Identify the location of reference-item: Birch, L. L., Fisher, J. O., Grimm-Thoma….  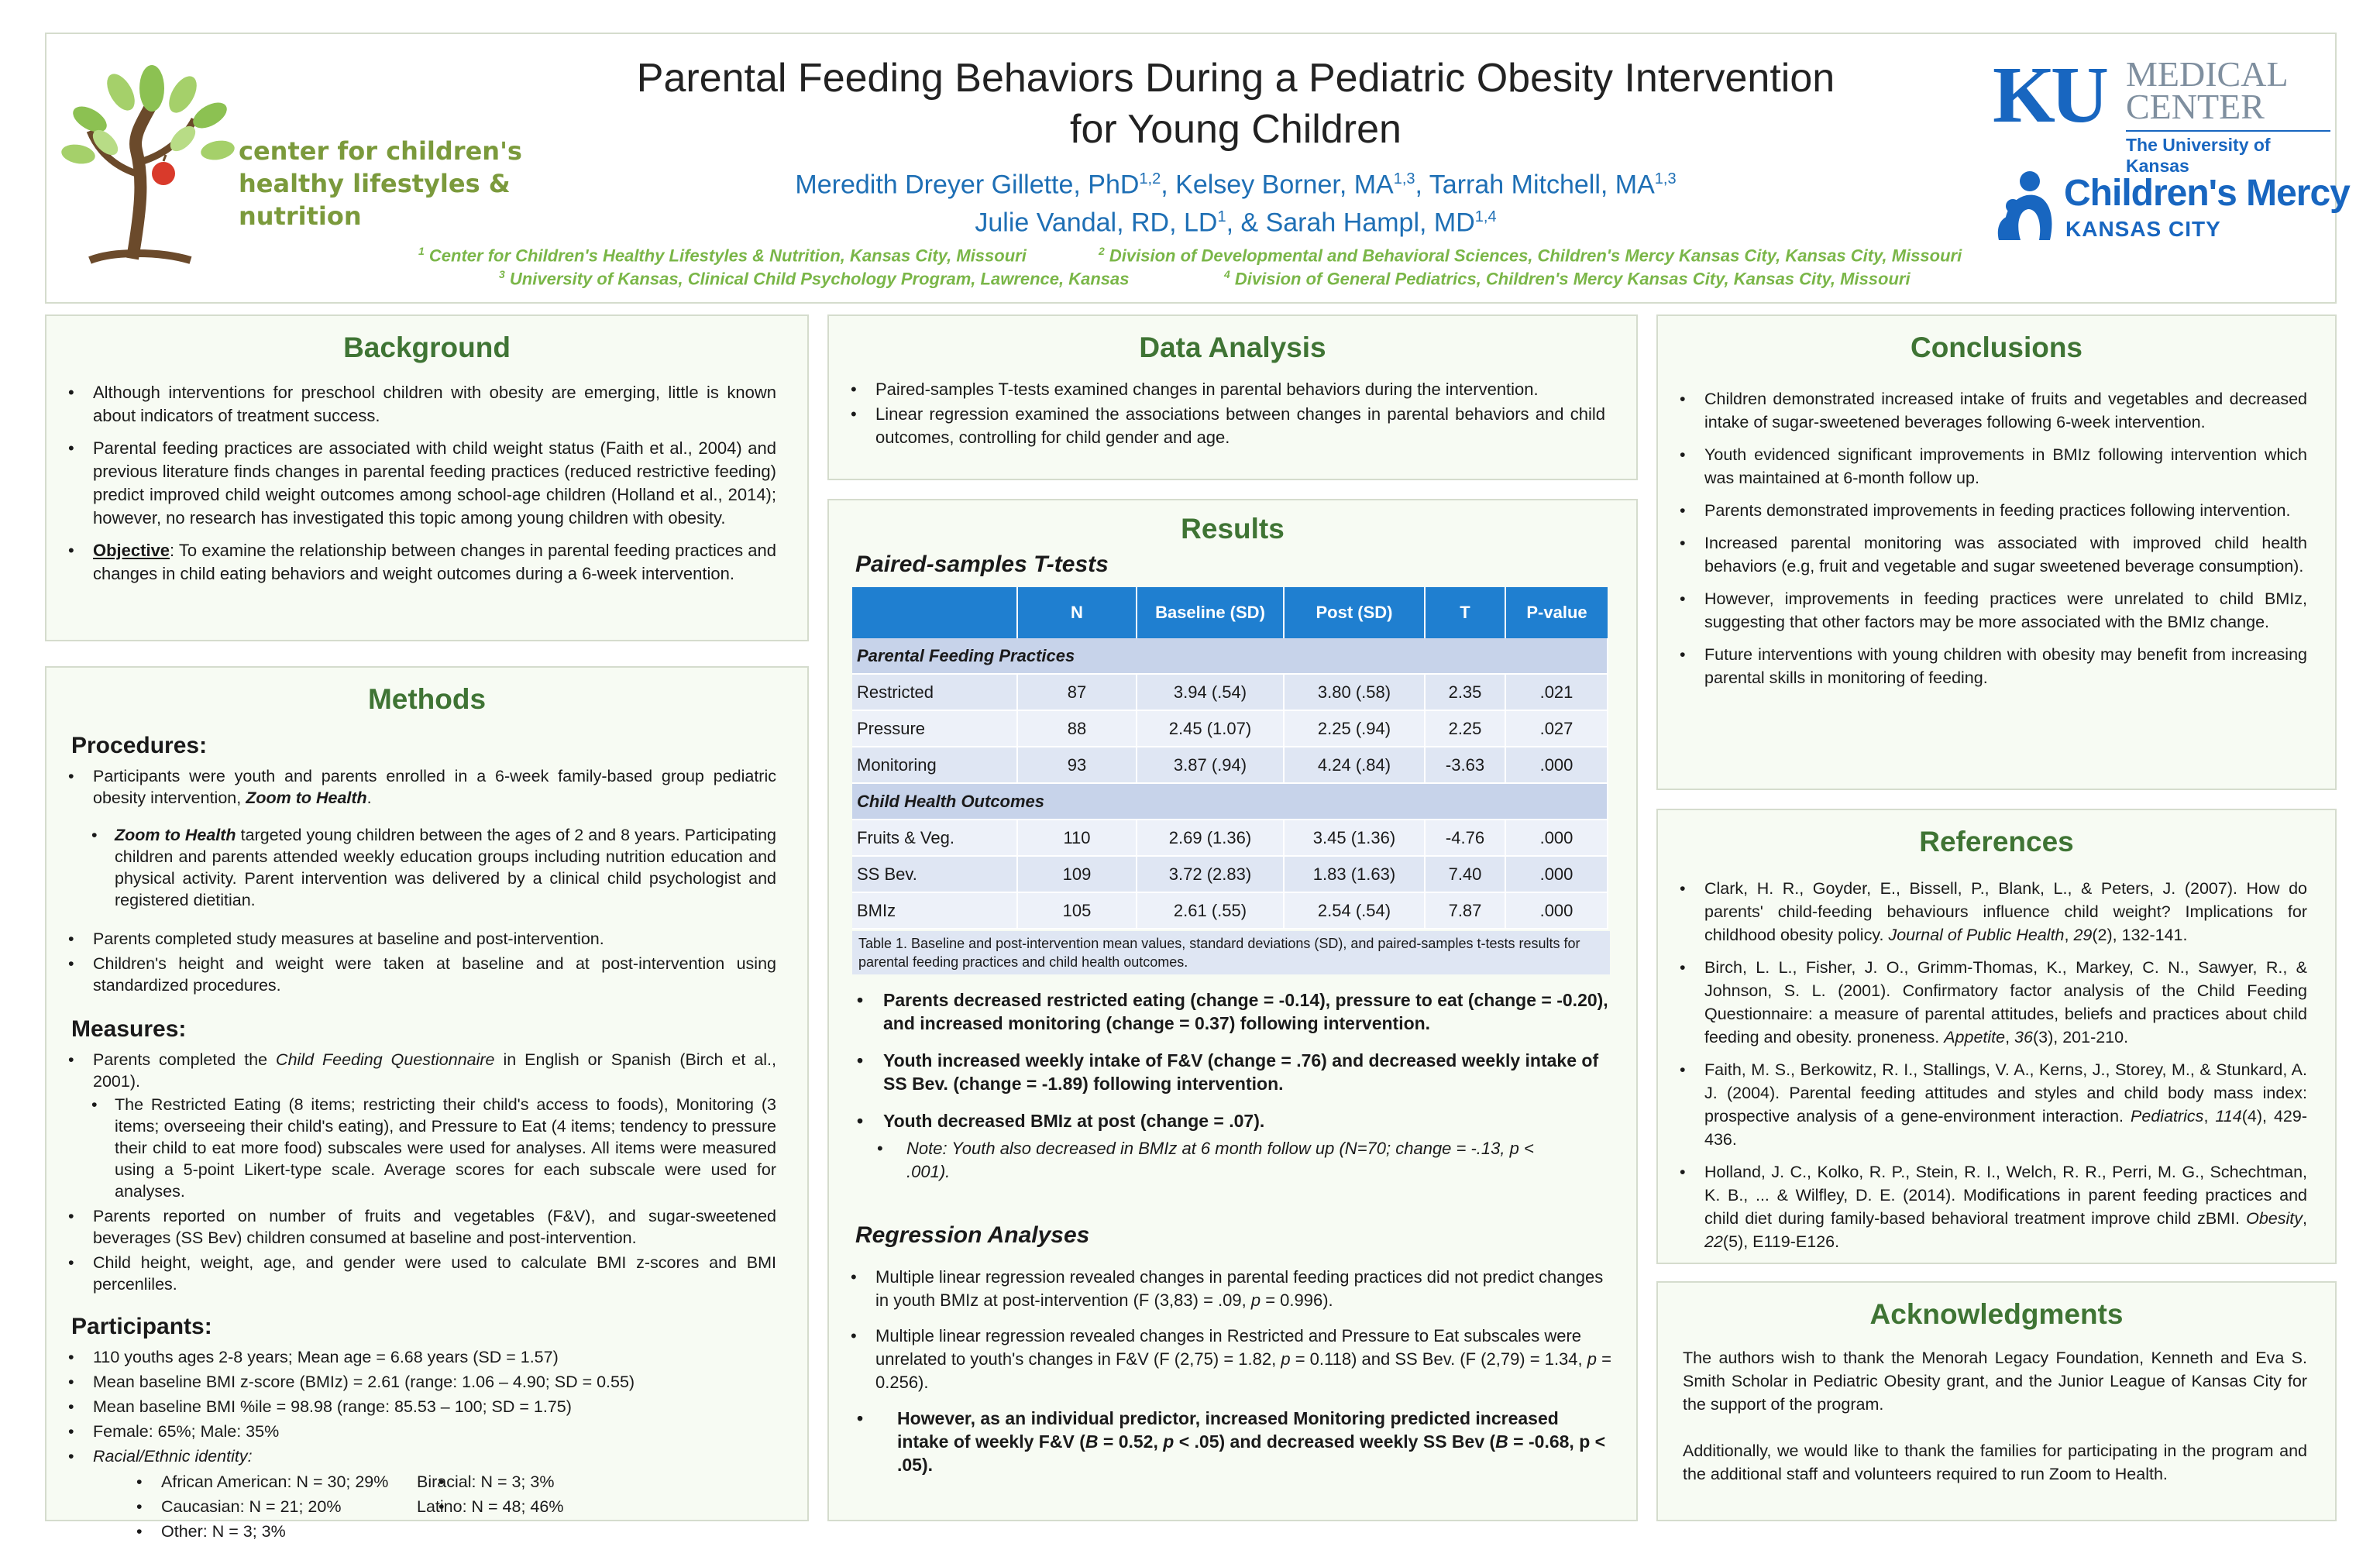
(1982, 1002).